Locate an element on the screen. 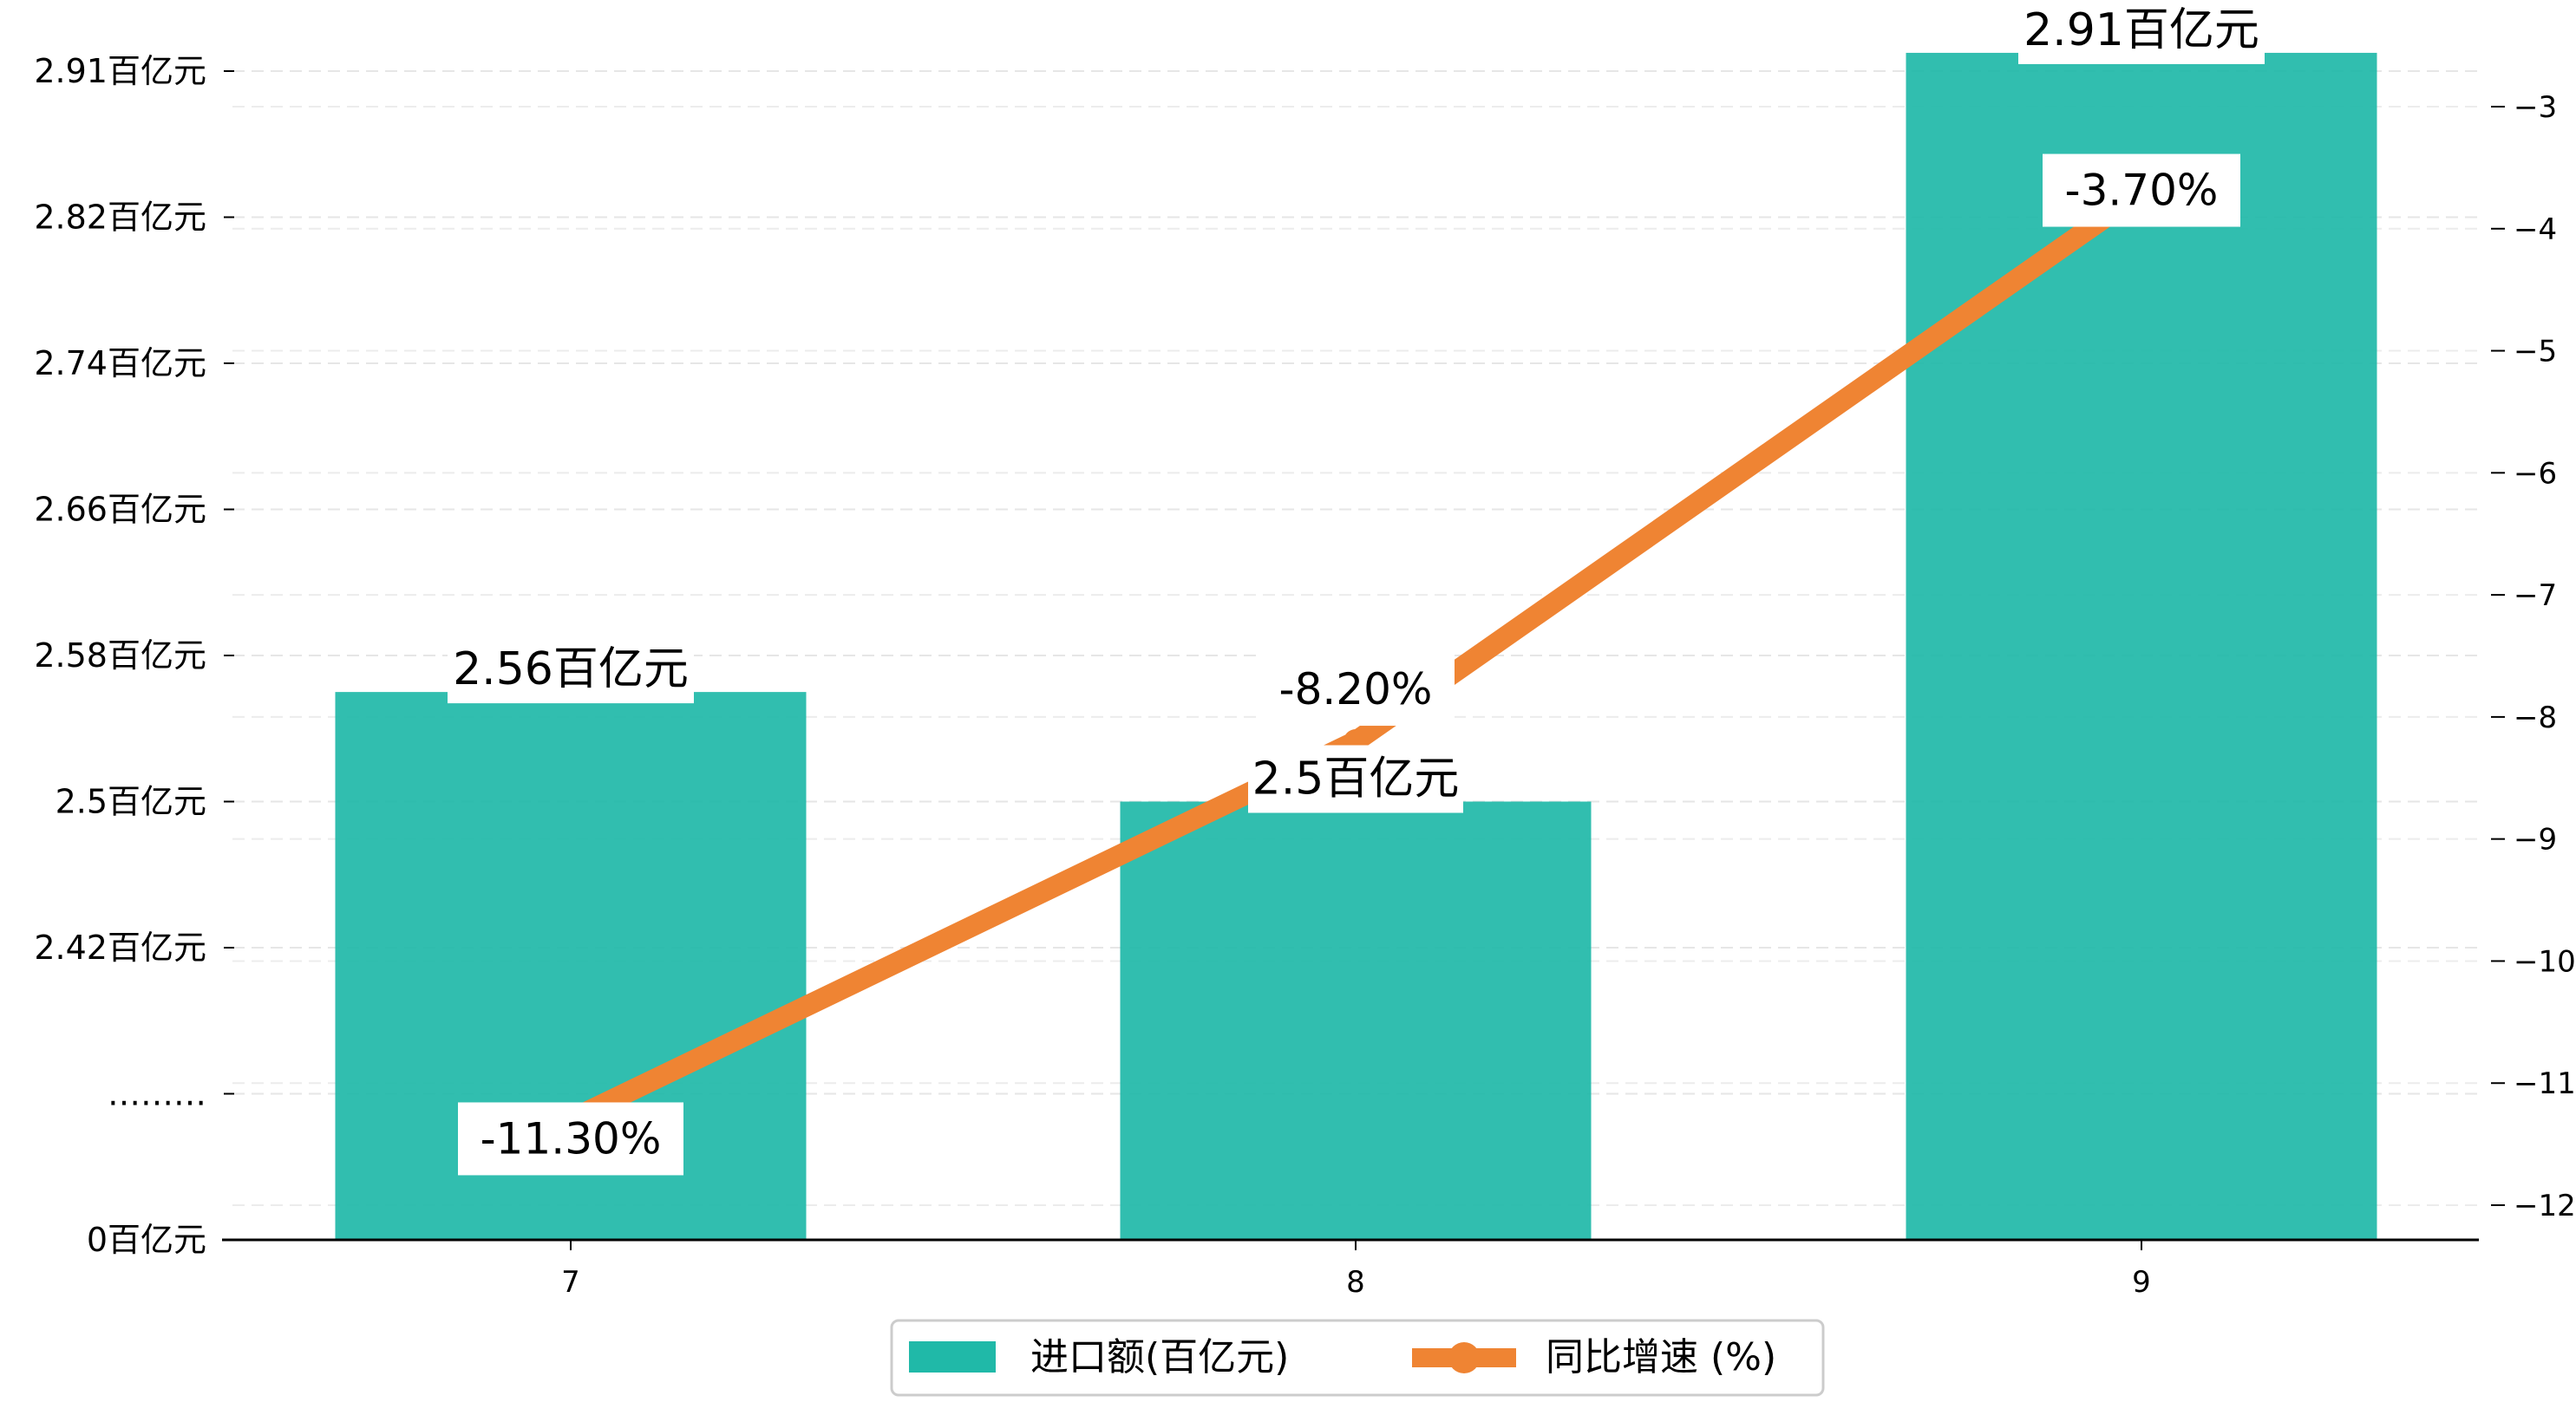  line-label: -11.30% is located at coordinates (570, 1139).